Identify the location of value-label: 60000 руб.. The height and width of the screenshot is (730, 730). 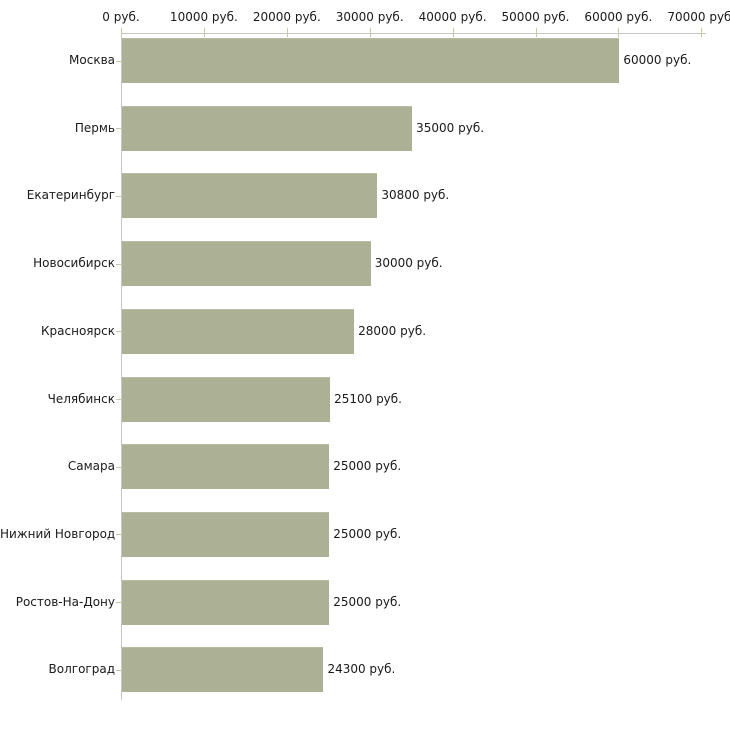
(657, 60).